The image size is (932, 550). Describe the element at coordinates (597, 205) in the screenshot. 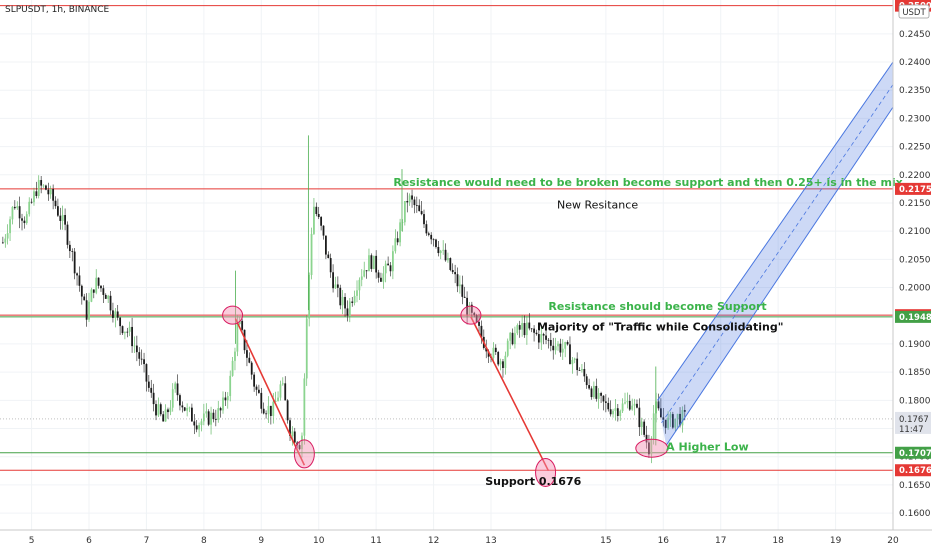

I see `anno-new-resistance: New Resitance` at that location.